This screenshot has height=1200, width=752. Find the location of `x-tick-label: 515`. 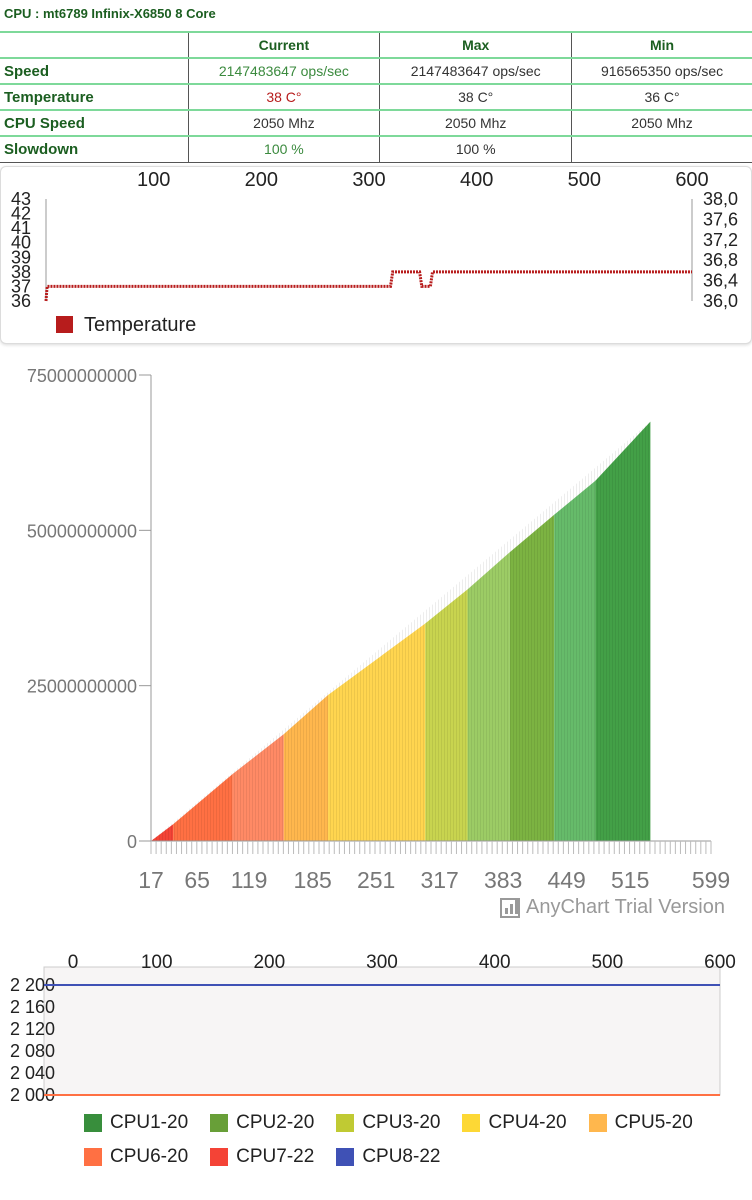

x-tick-label: 515 is located at coordinates (630, 880).